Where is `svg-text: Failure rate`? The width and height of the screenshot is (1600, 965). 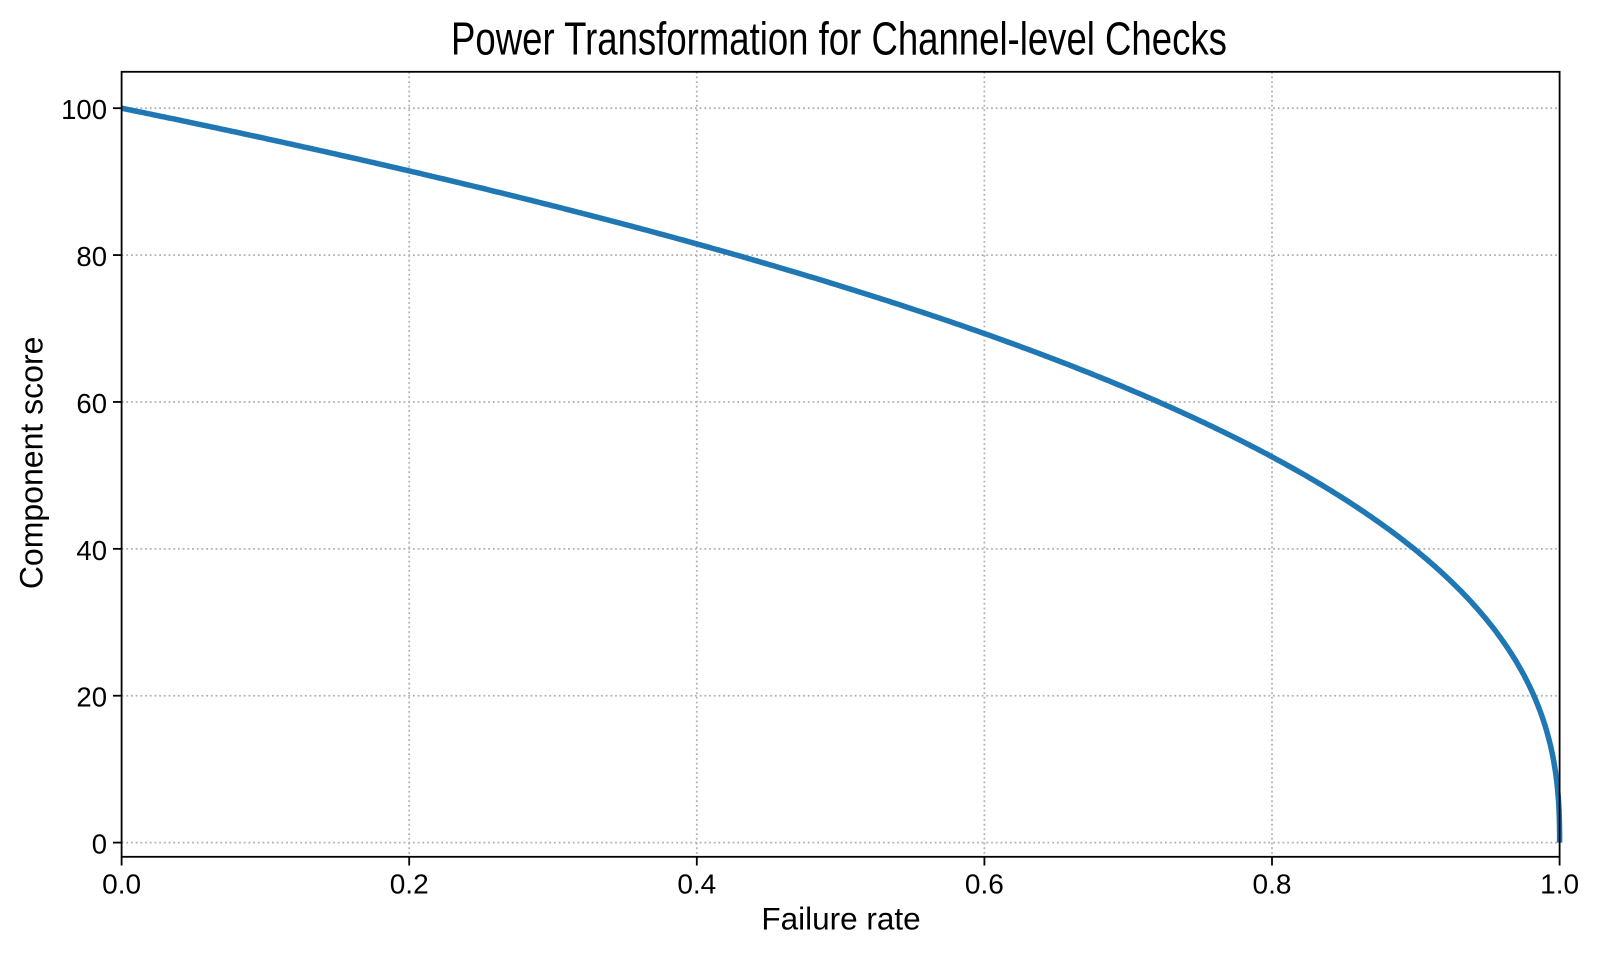
svg-text: Failure rate is located at coordinates (840, 918).